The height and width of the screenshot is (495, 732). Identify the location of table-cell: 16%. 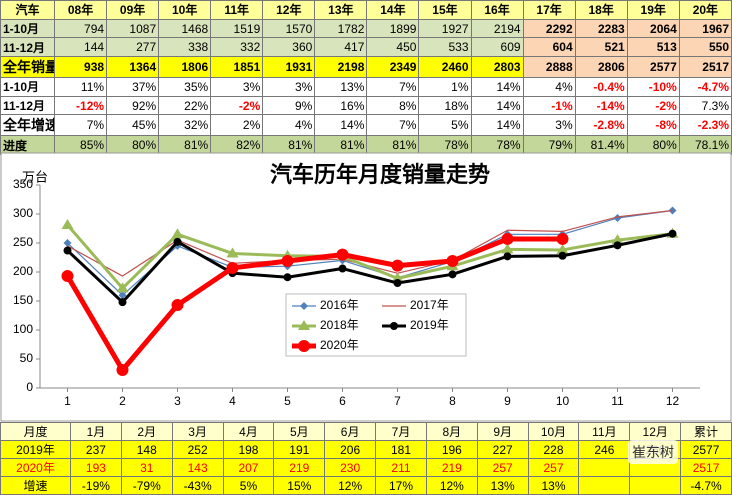
(341, 105).